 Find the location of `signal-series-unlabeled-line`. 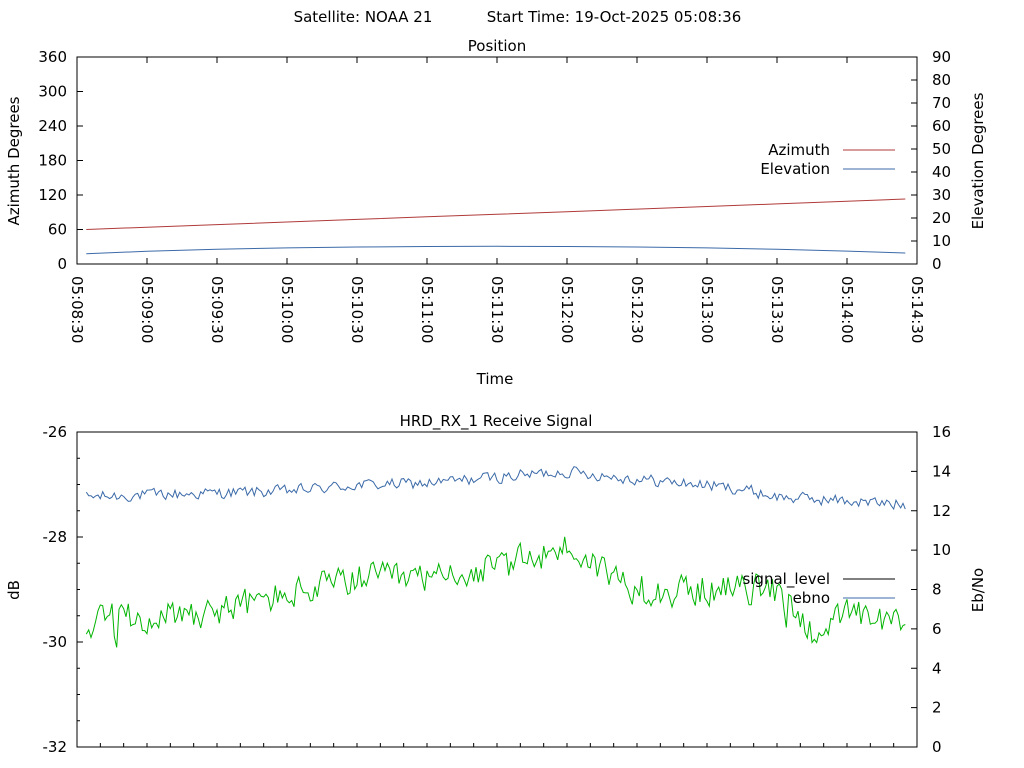

signal-series-unlabeled-line is located at coordinates (495, 592).